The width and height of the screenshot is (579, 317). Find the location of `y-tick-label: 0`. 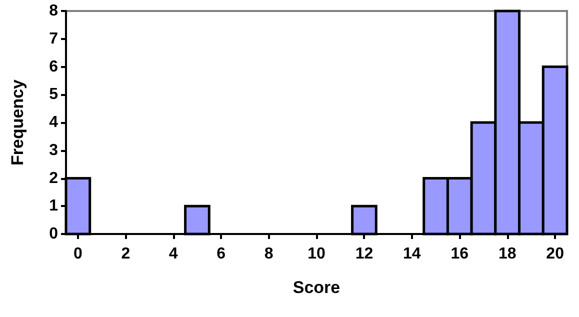

y-tick-label: 0 is located at coordinates (53, 234).